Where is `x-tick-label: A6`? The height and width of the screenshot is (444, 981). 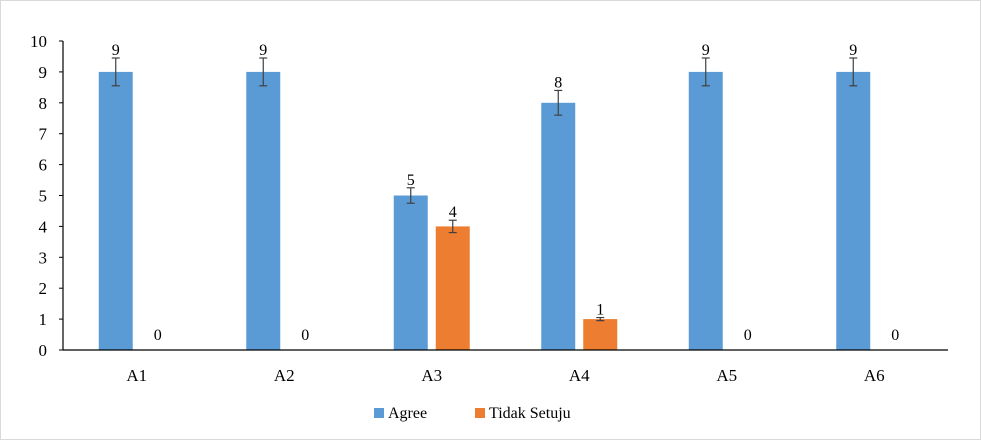
x-tick-label: A6 is located at coordinates (874, 375).